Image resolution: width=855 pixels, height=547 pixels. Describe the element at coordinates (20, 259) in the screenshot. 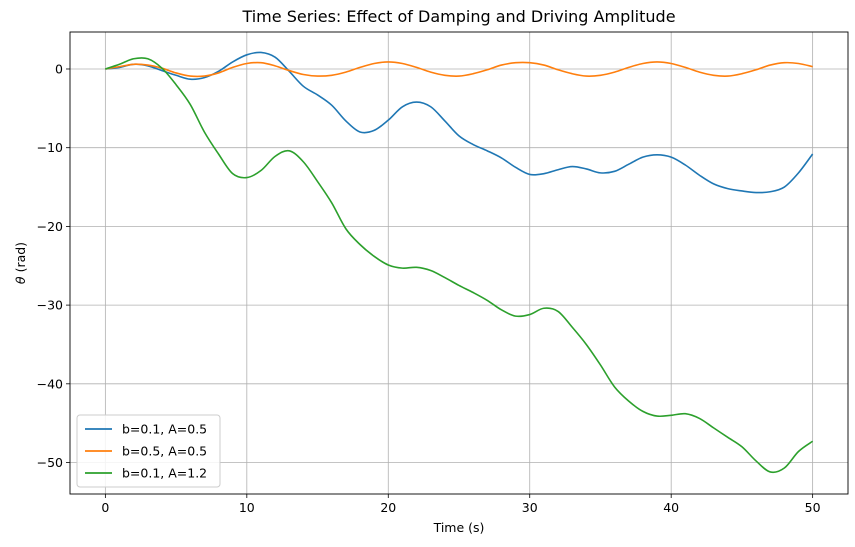

I see `y-axis-unit: (rad)` at that location.